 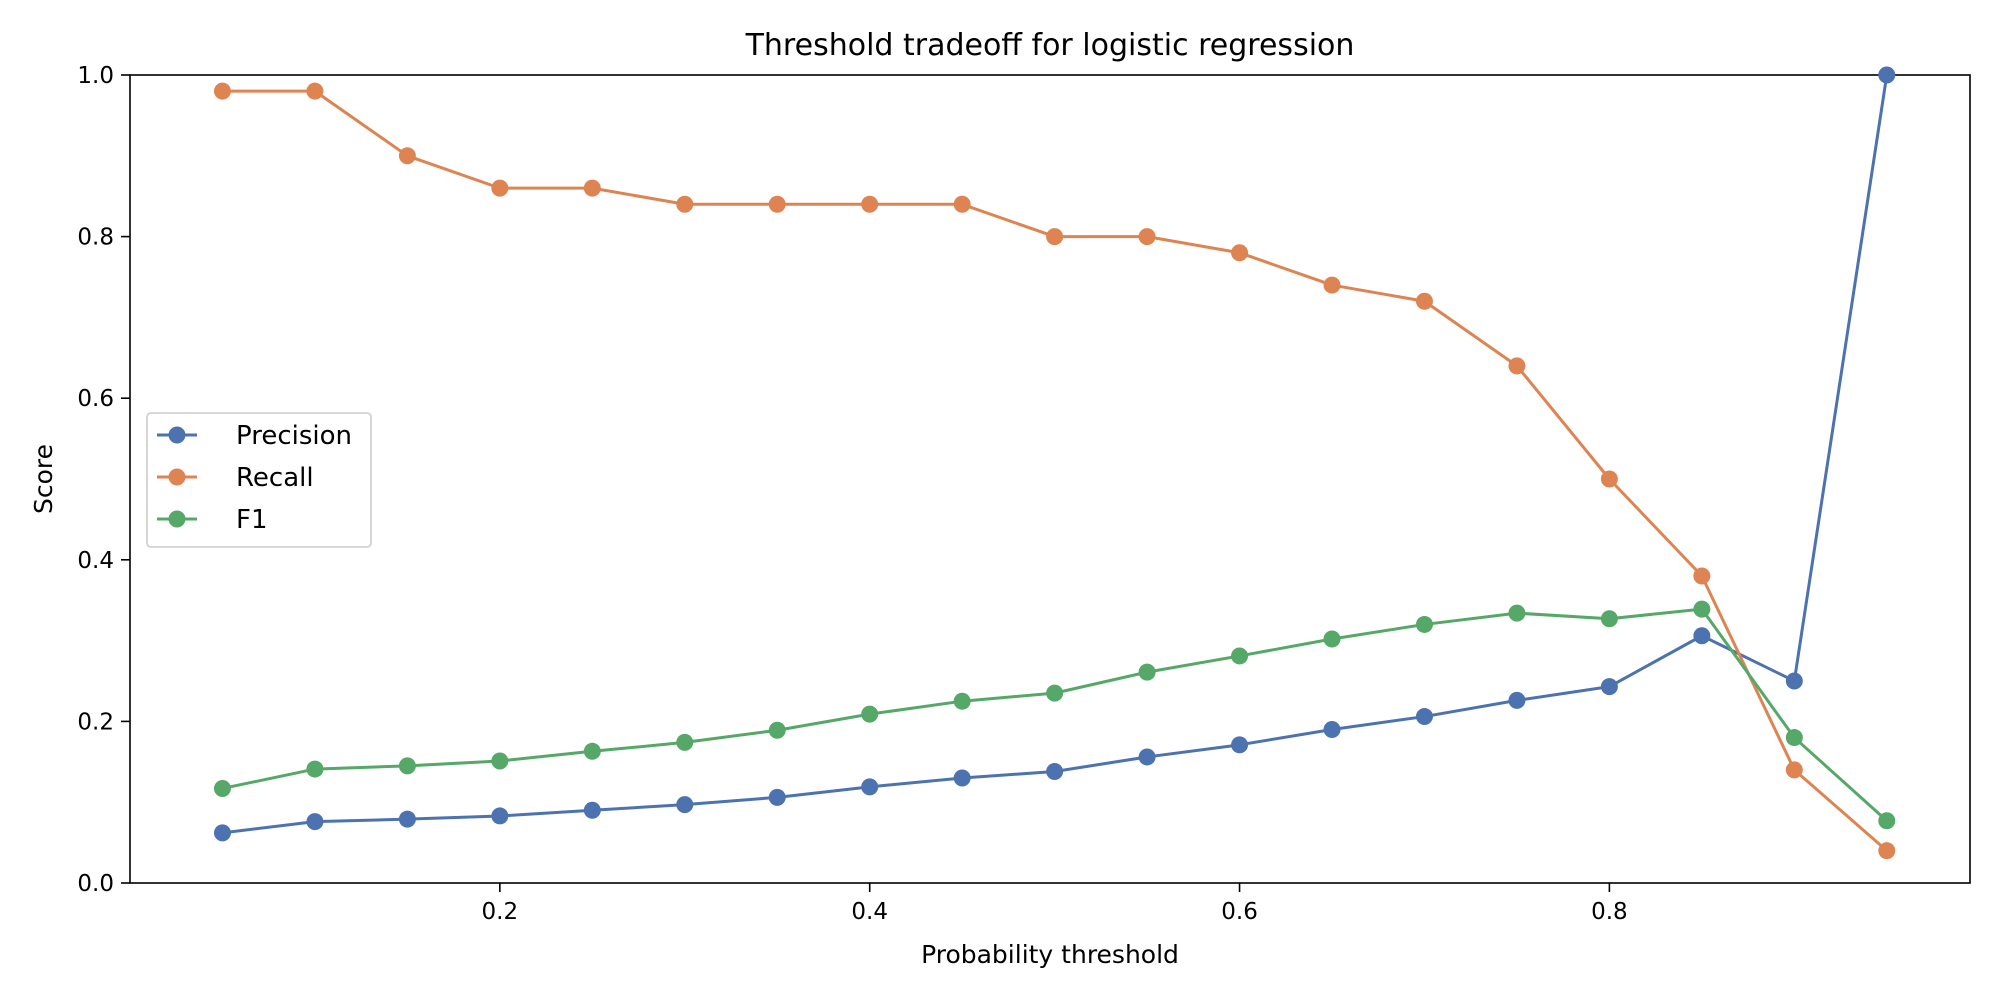 I want to click on legend-marker-recall, so click(x=177, y=477).